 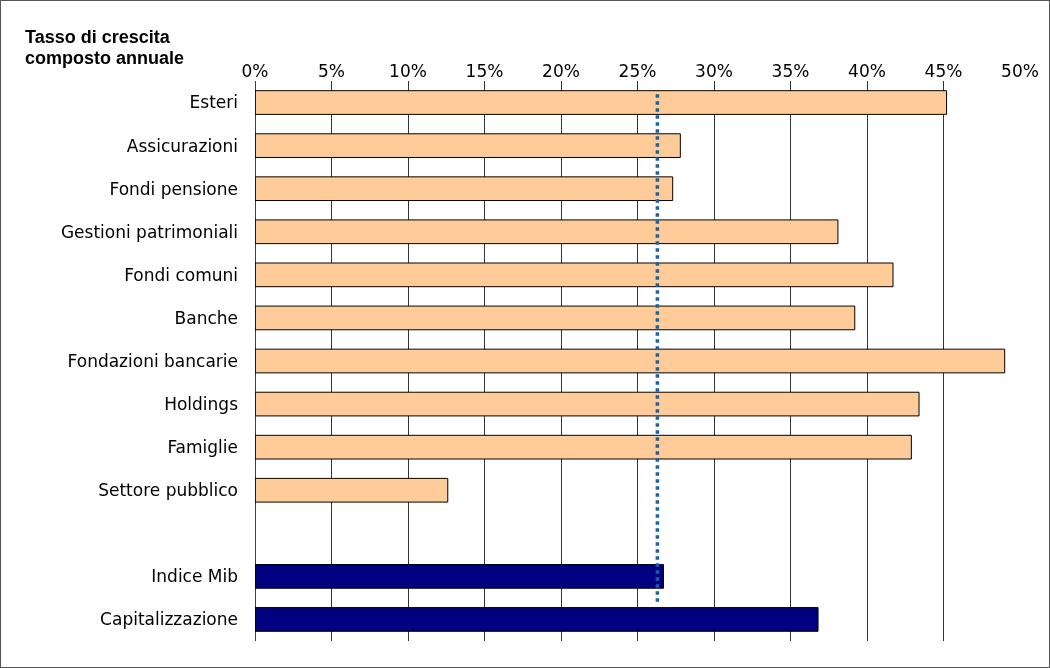 What do you see at coordinates (943, 70) in the screenshot?
I see `x-tick-label: 45%` at bounding box center [943, 70].